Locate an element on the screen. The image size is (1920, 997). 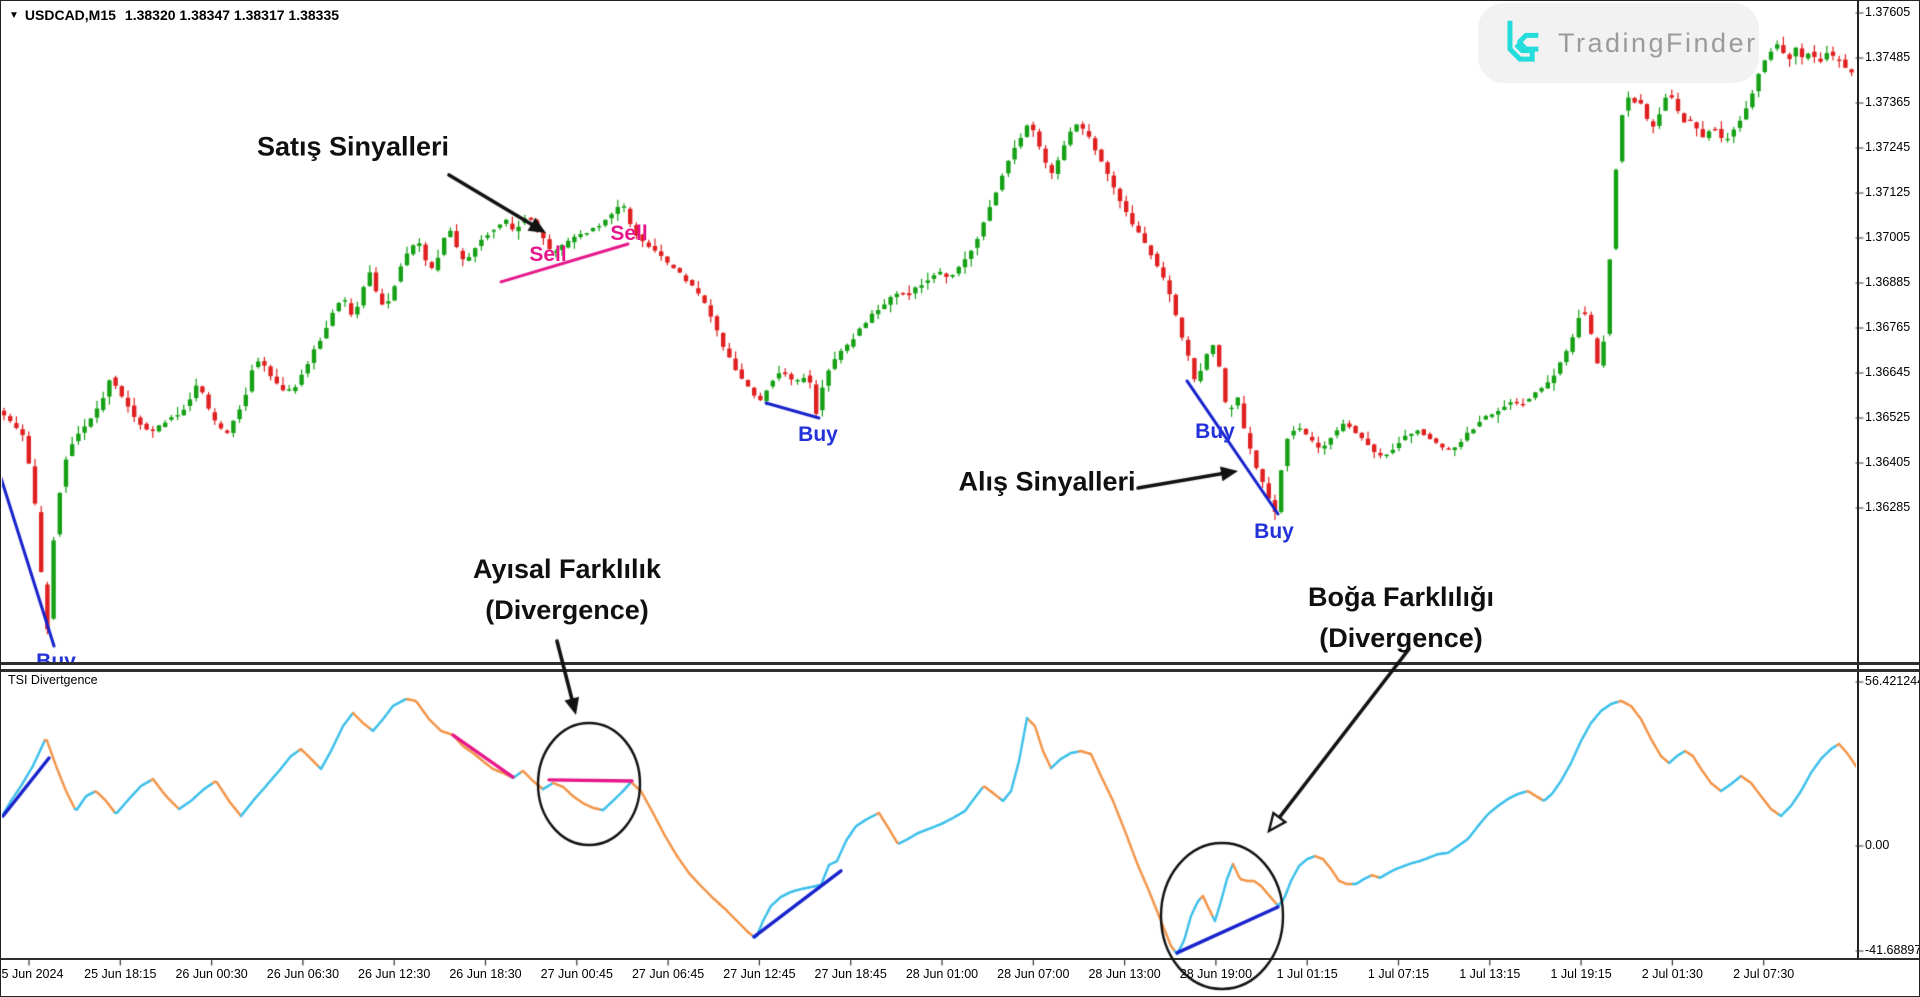
time-axis-label: 2 Jul 07:30 is located at coordinates (1764, 974).